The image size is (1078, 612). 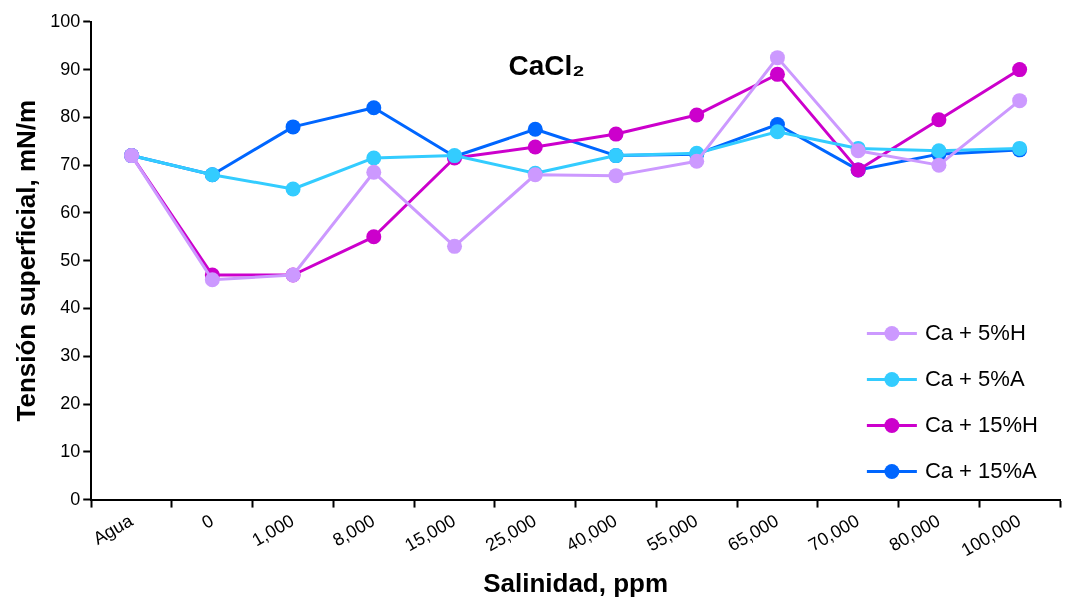 What do you see at coordinates (981, 470) in the screenshot?
I see `legend-label: Ca + 15%A` at bounding box center [981, 470].